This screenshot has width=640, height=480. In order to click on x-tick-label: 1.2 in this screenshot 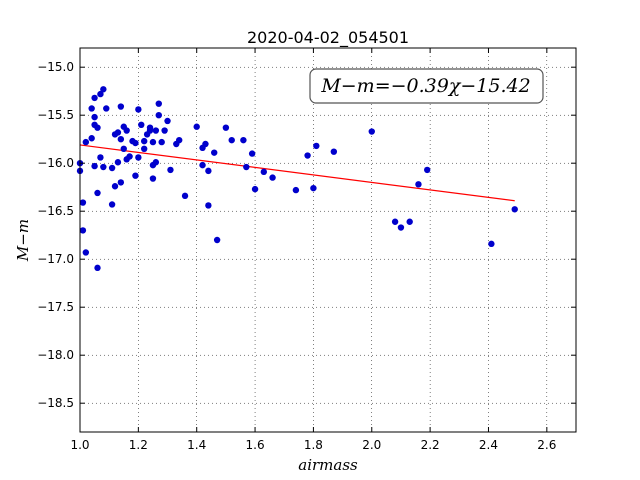, I will do `click(138, 445)`.